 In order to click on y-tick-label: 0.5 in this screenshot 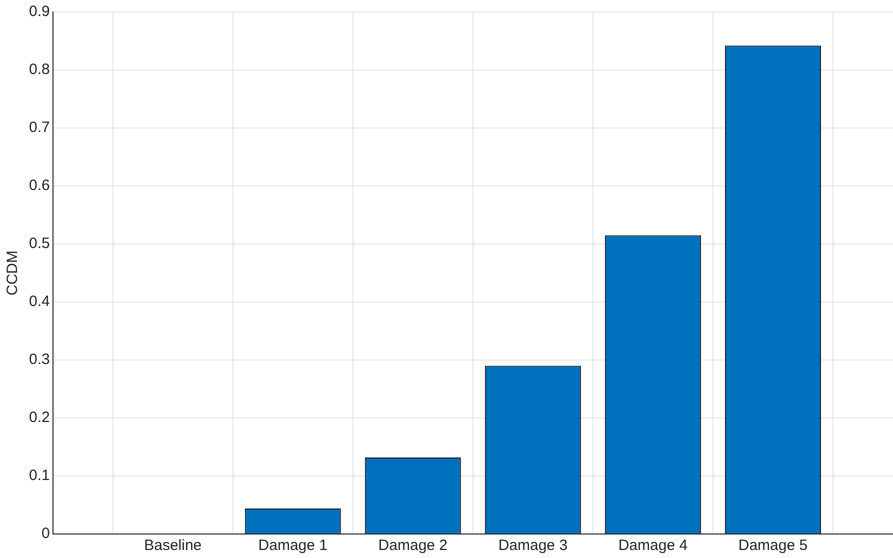, I will do `click(39, 243)`.